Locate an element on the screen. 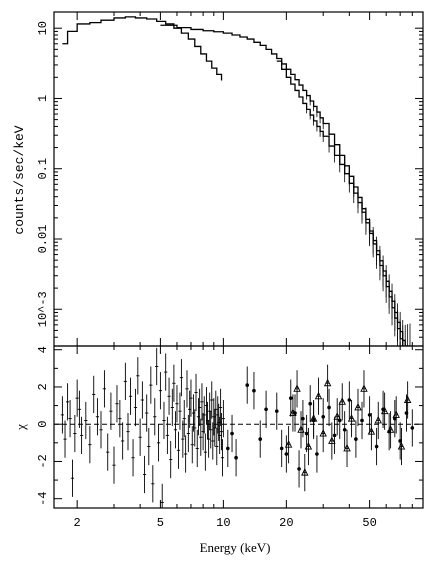 This screenshot has height=572, width=429. y-tick-label-spectrum: 10 is located at coordinates (43, 28).